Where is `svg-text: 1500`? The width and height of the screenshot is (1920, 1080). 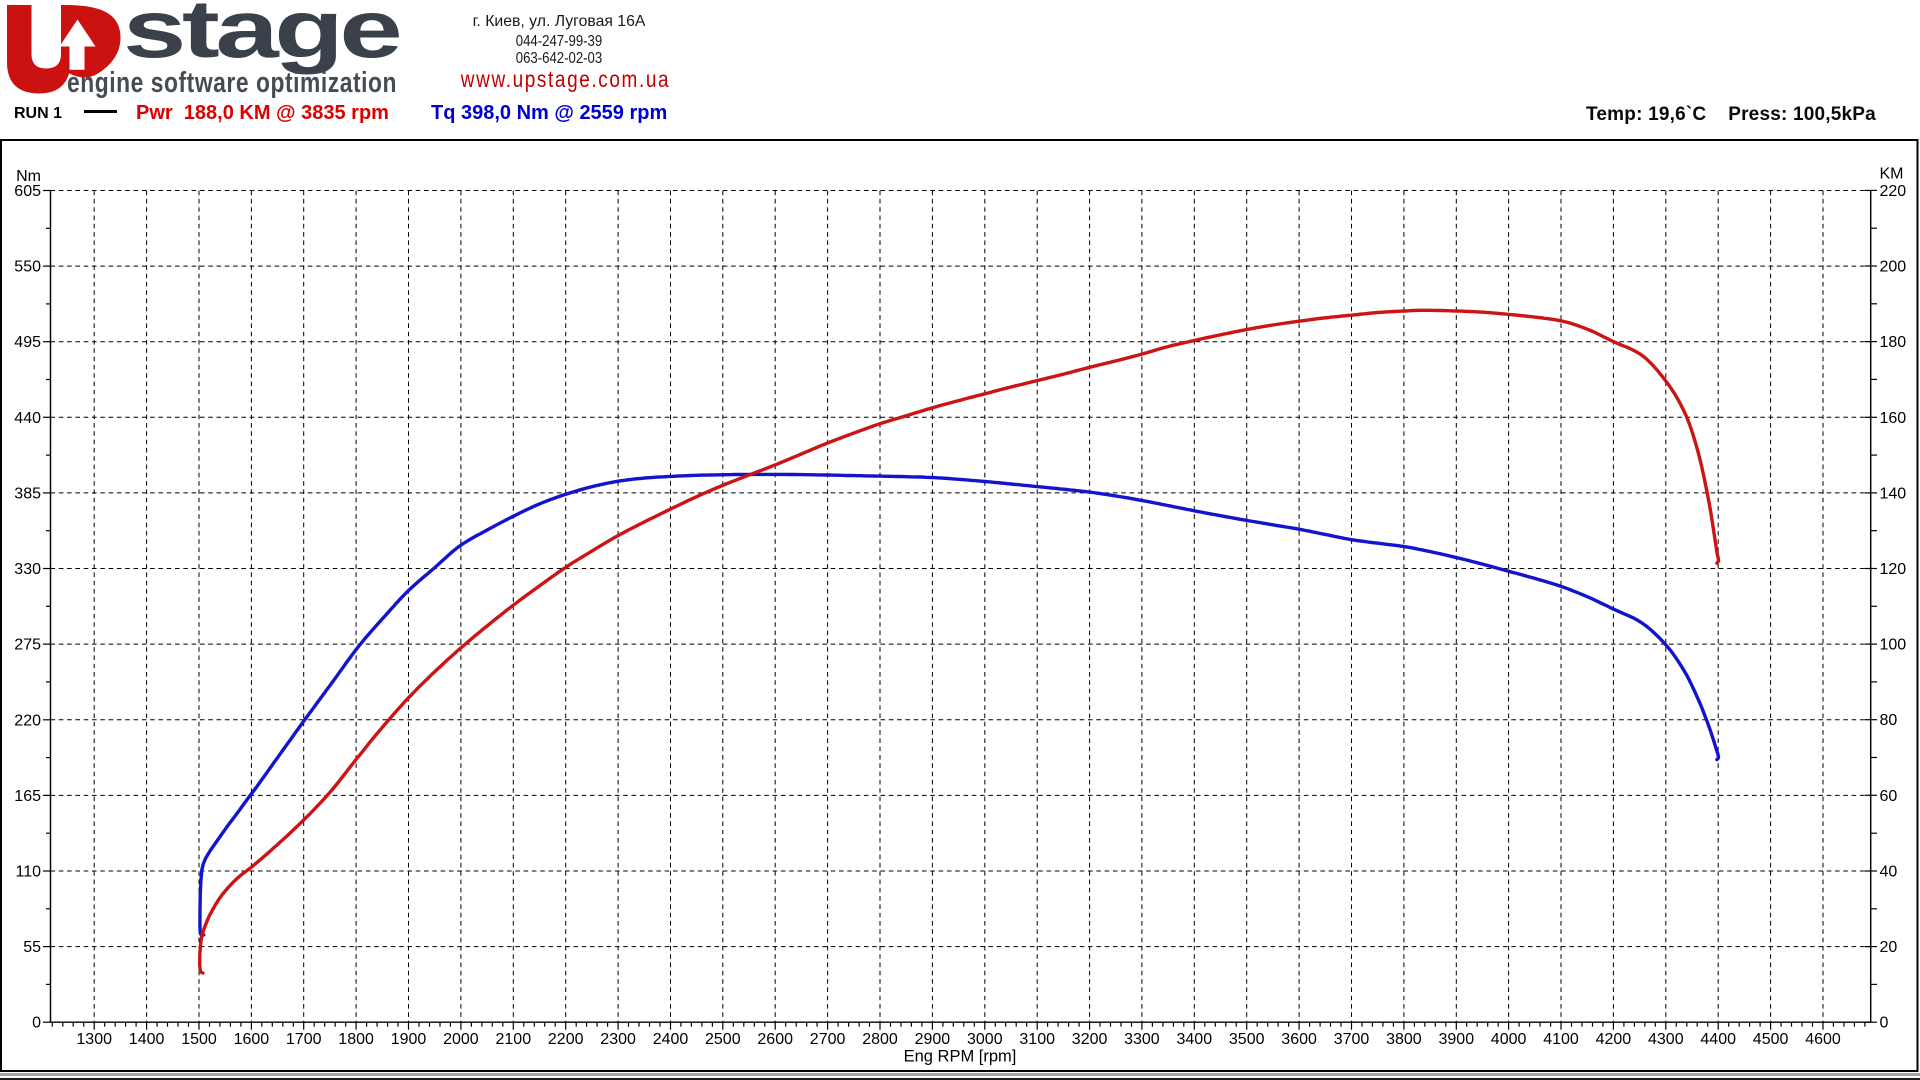 svg-text: 1500 is located at coordinates (199, 1039).